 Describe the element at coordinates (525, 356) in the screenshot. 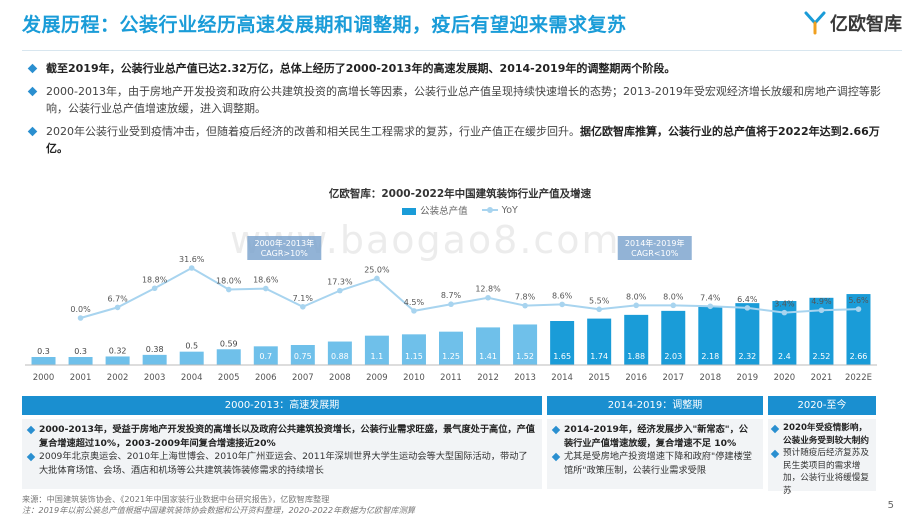

I see `bar-value-label: 1.52` at that location.